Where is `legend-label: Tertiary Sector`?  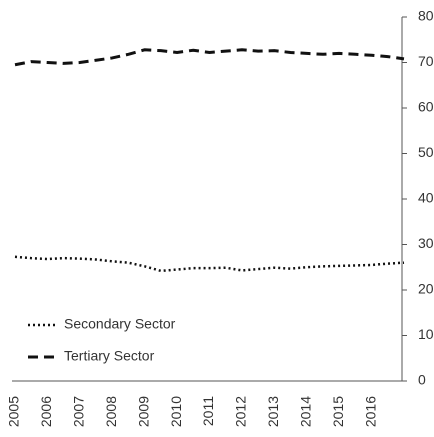
legend-label: Tertiary Sector is located at coordinates (109, 356).